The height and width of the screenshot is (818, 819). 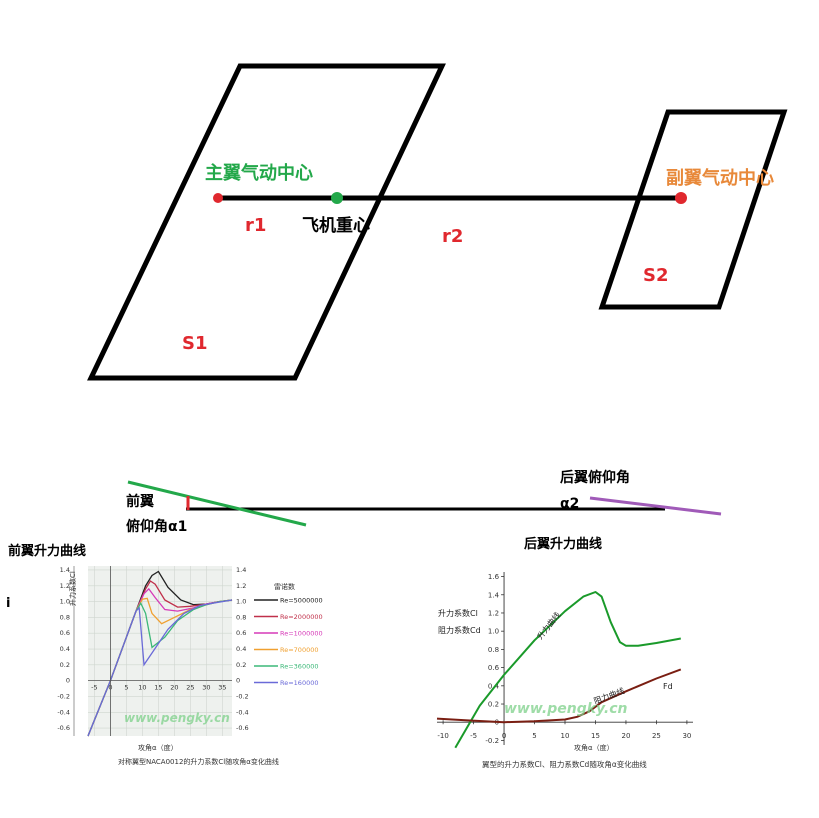 What do you see at coordinates (158, 688) in the screenshot?
I see `left-chart-x-tick: 15` at bounding box center [158, 688].